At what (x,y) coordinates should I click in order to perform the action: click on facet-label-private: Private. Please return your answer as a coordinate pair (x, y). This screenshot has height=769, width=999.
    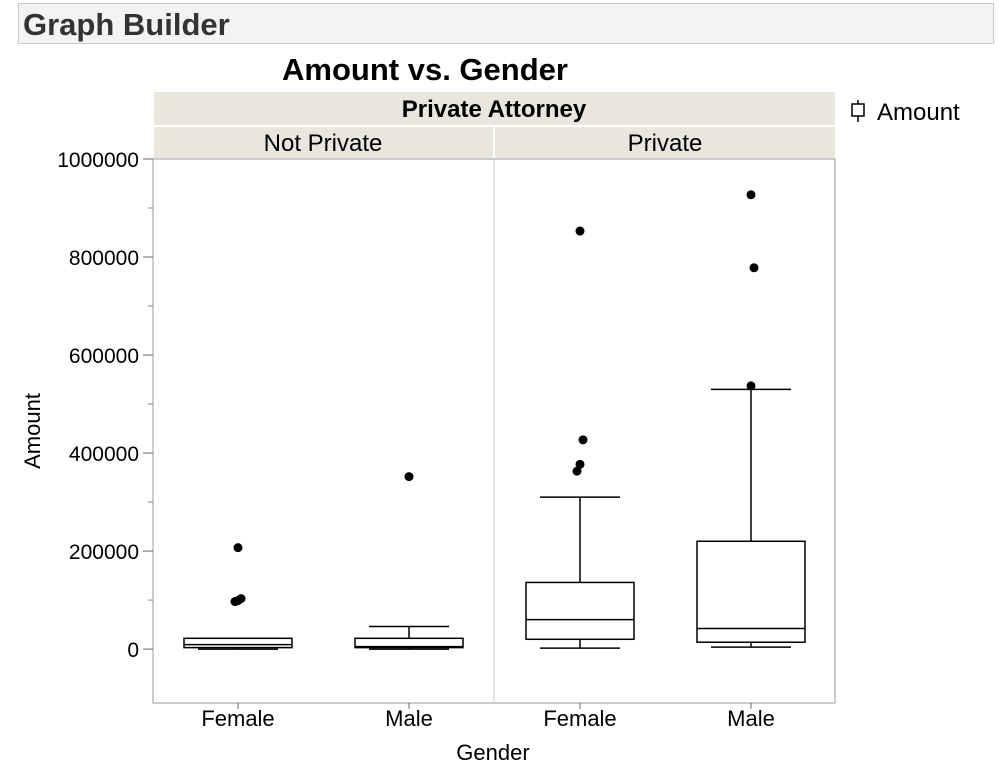
    Looking at the image, I should click on (665, 143).